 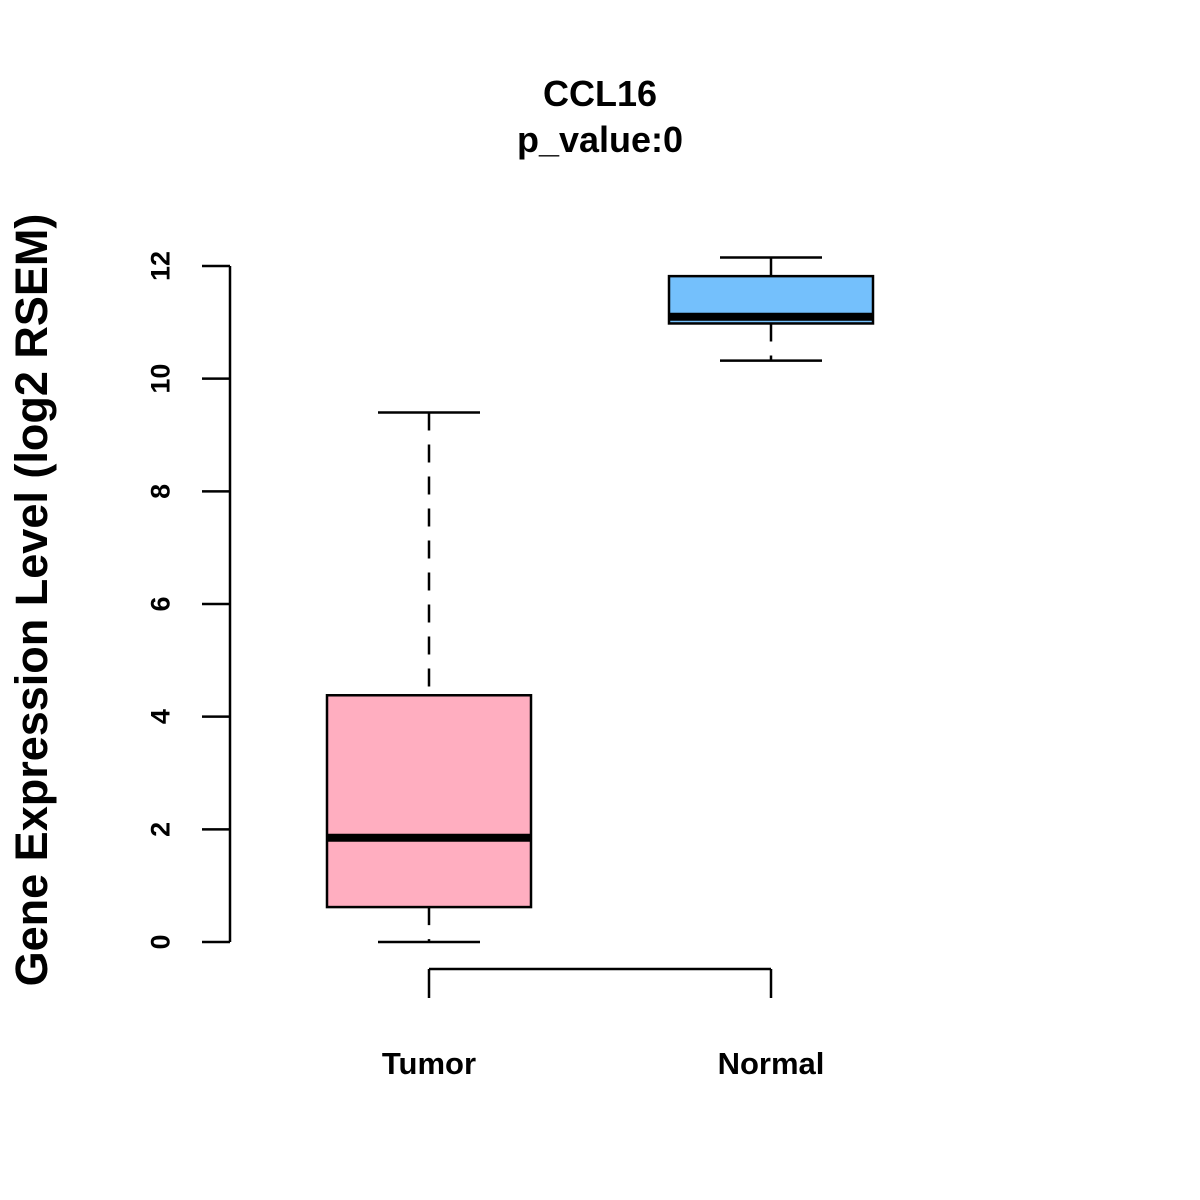 What do you see at coordinates (161, 603) in the screenshot?
I see `y-tick-label: 6` at bounding box center [161, 603].